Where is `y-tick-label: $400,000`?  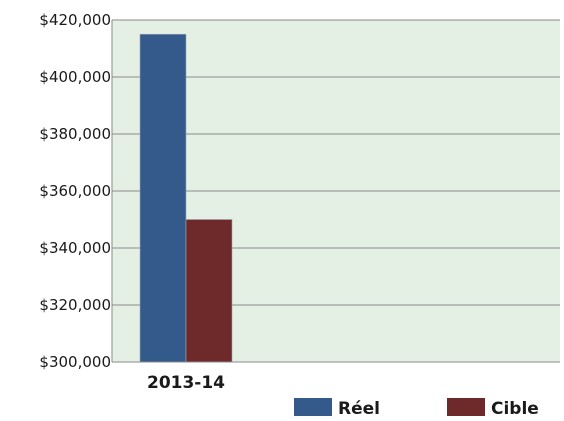 y-tick-label: $400,000 is located at coordinates (75, 77).